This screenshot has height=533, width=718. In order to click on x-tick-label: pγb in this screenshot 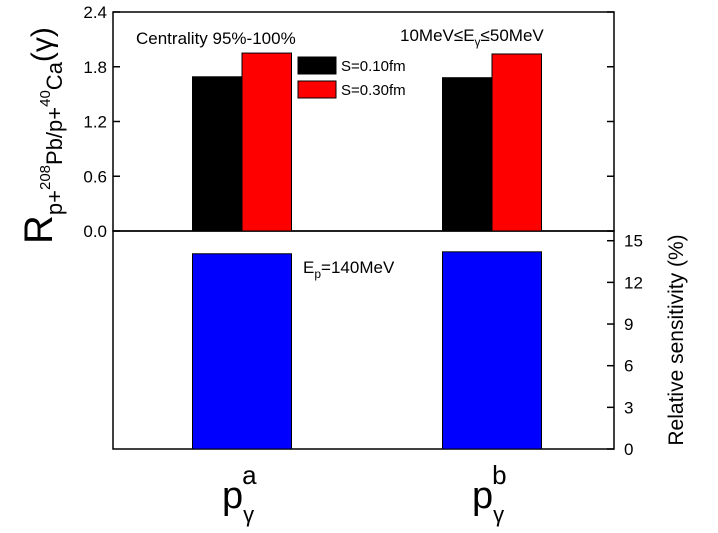, I will do `click(489, 493)`.